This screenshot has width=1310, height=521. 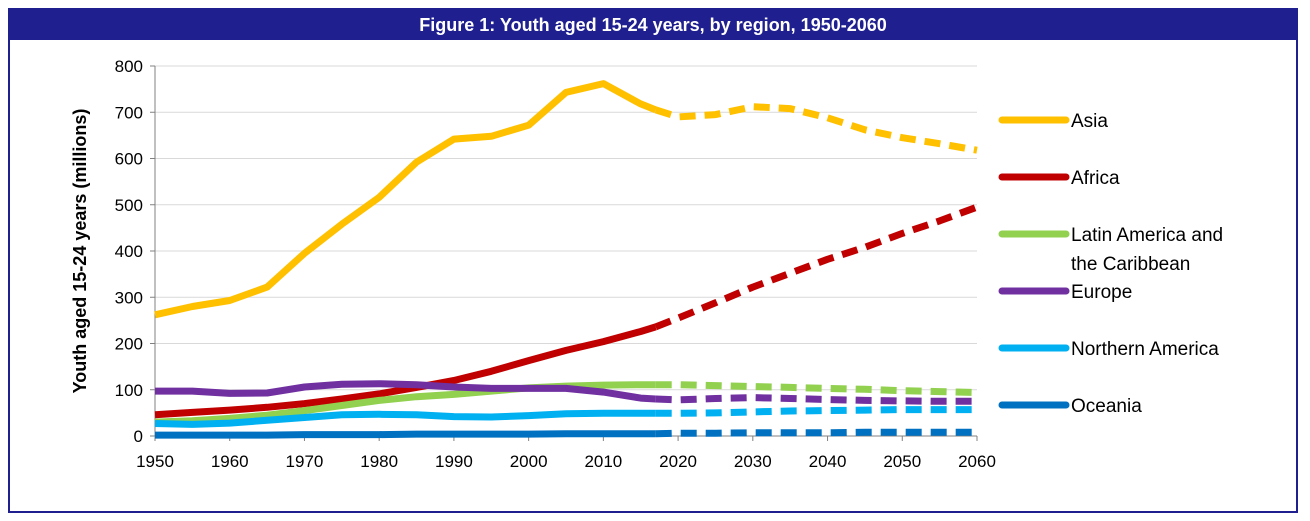 What do you see at coordinates (1095, 178) in the screenshot?
I see `legend-label-africa: Africa` at bounding box center [1095, 178].